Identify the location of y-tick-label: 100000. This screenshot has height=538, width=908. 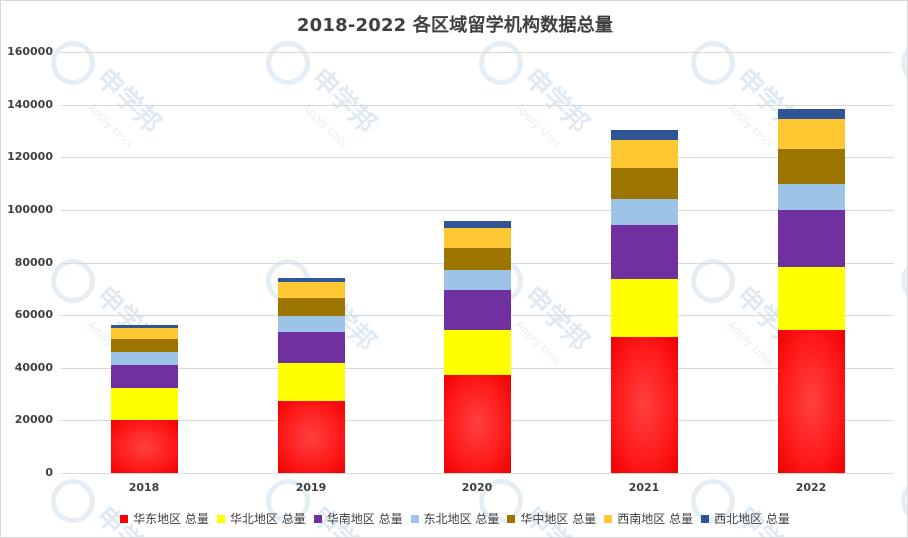
(30, 209).